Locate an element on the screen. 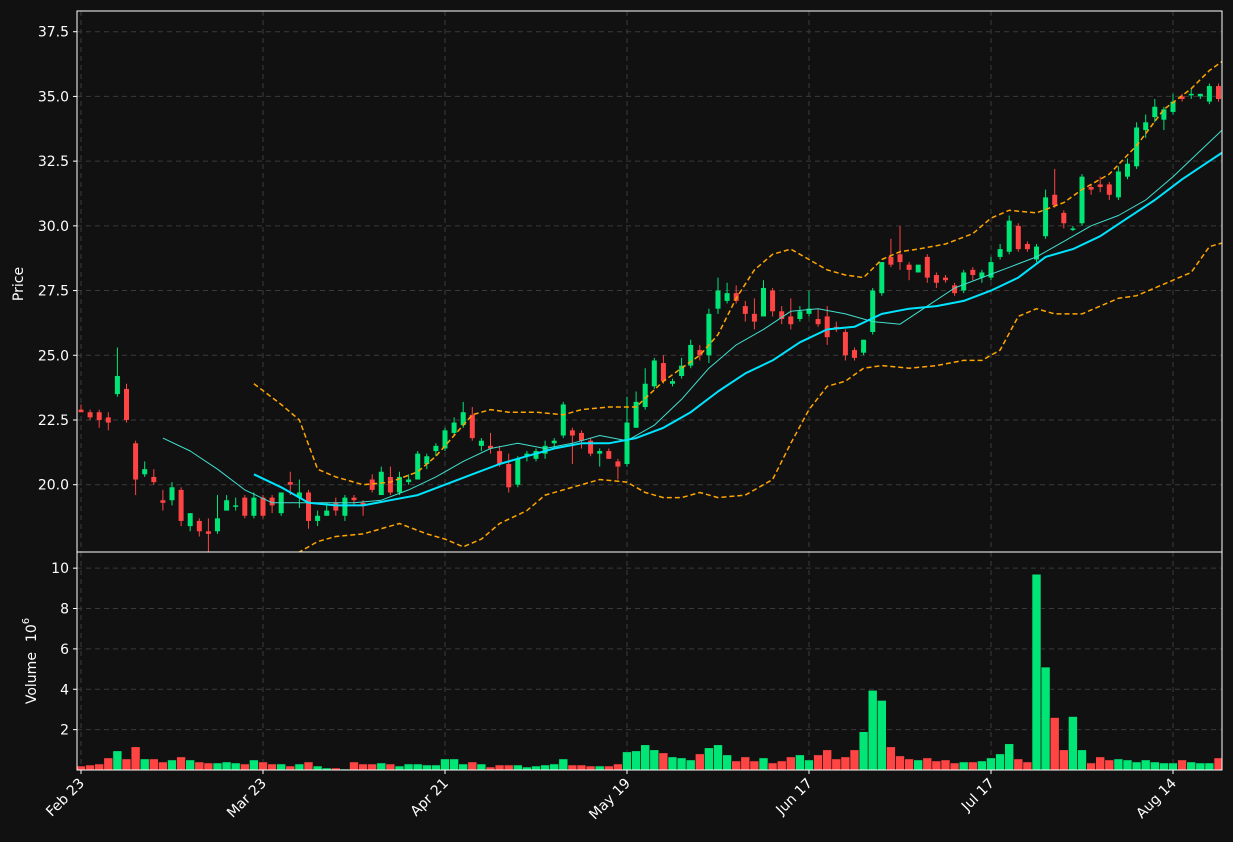  price-tick-label: 32.5 is located at coordinates (53, 162).